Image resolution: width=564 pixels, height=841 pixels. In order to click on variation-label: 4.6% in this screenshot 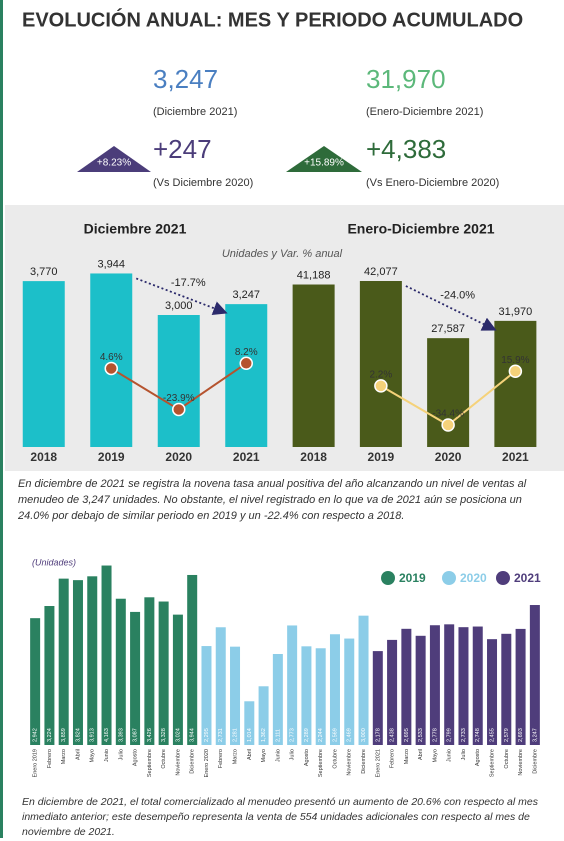, I will do `click(111, 357)`.